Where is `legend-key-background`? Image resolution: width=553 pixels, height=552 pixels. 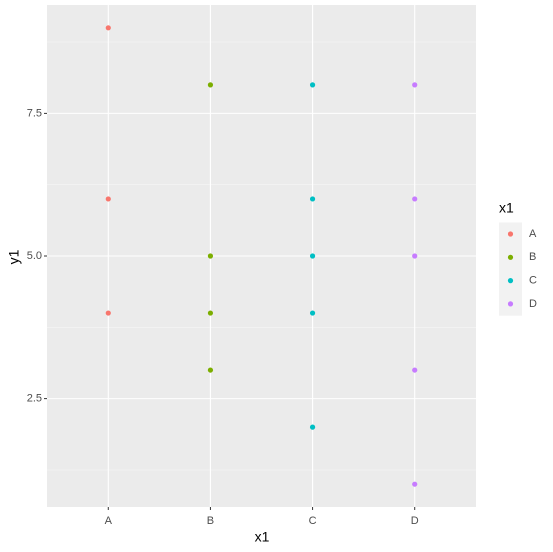 legend-key-background is located at coordinates (510, 269).